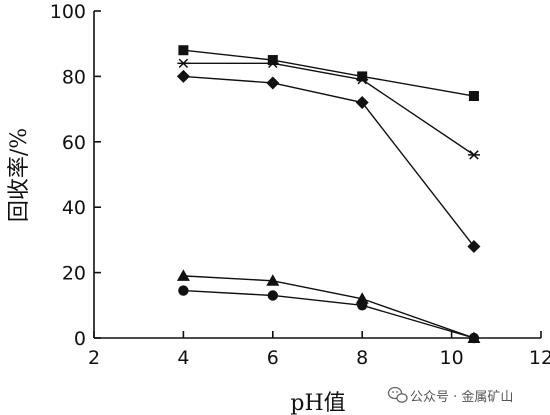 This screenshot has height=415, width=550. What do you see at coordinates (74, 143) in the screenshot?
I see `y-tick-label: 60` at bounding box center [74, 143].